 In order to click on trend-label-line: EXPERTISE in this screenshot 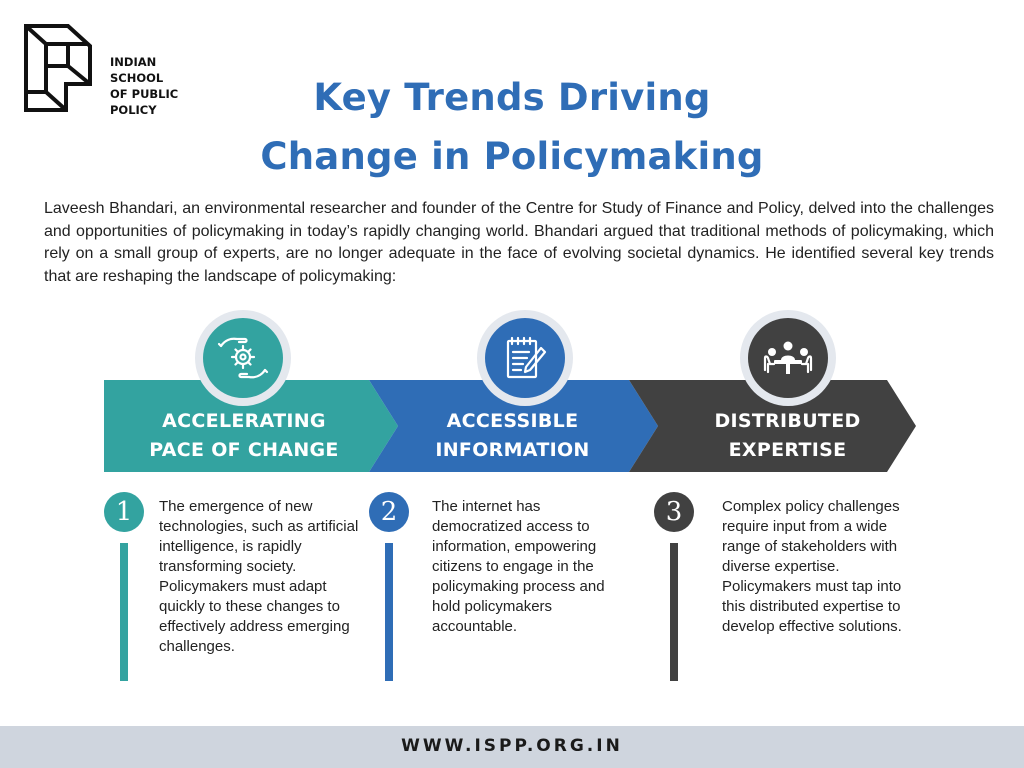, I will do `click(787, 450)`.